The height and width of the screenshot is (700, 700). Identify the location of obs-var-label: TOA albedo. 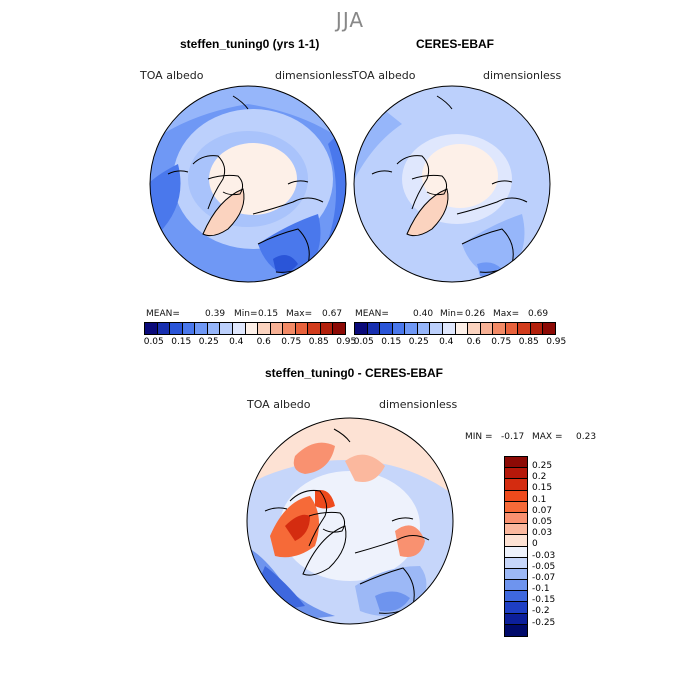
(384, 75).